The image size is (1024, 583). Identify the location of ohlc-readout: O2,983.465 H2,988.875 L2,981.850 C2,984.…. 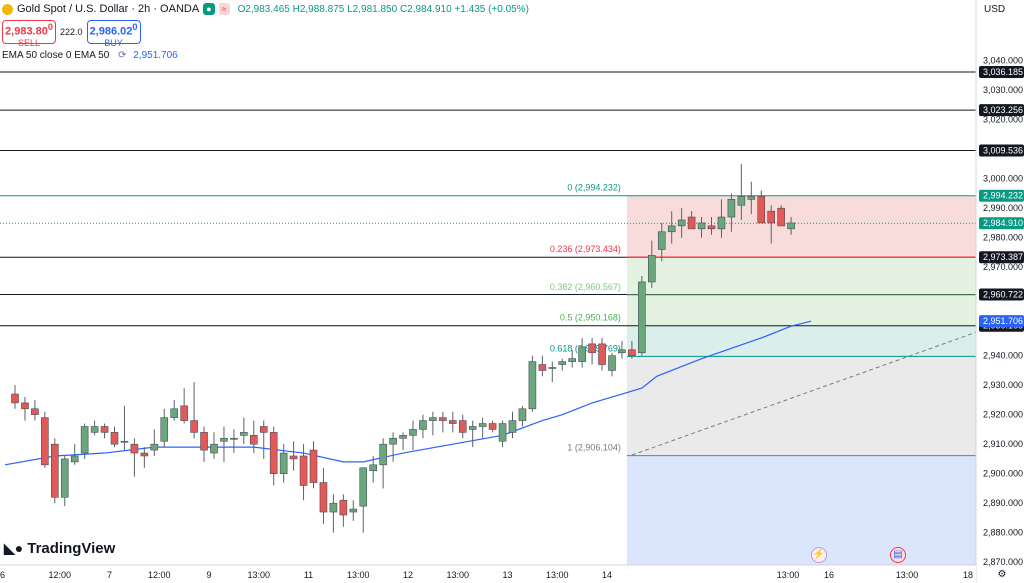
(383, 9).